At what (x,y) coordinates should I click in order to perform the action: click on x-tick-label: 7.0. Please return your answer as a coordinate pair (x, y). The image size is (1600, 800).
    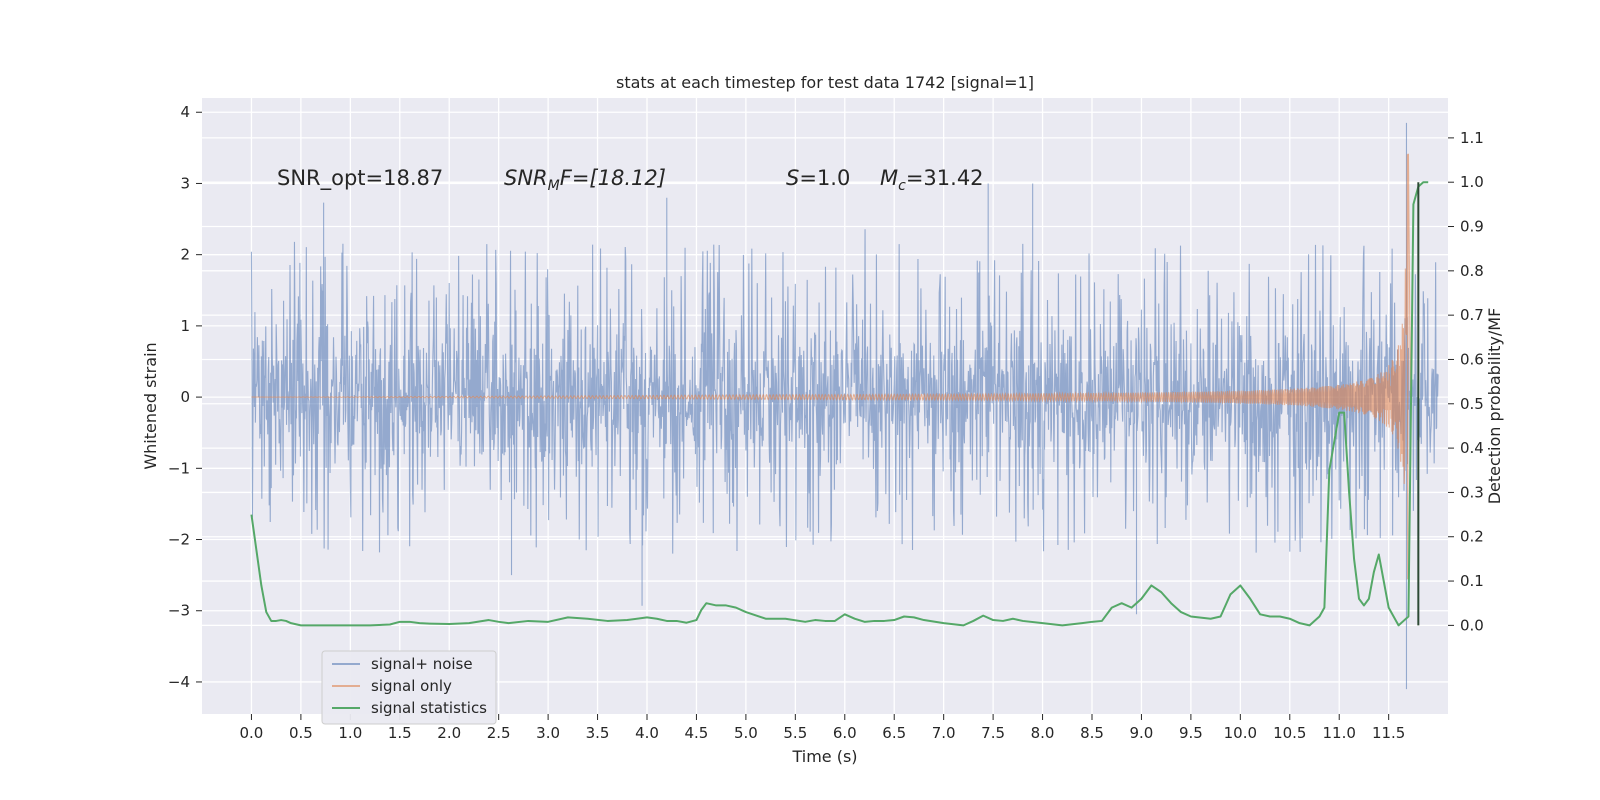
    Looking at the image, I should click on (944, 733).